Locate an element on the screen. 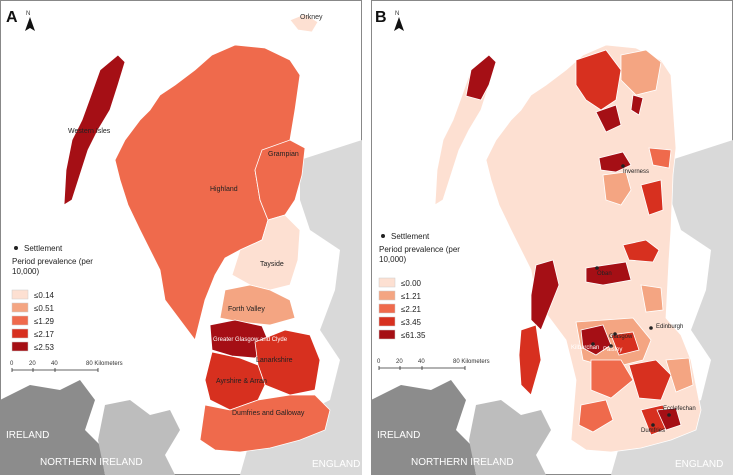  legend-class-label: ≤3.45 is located at coordinates (411, 322).